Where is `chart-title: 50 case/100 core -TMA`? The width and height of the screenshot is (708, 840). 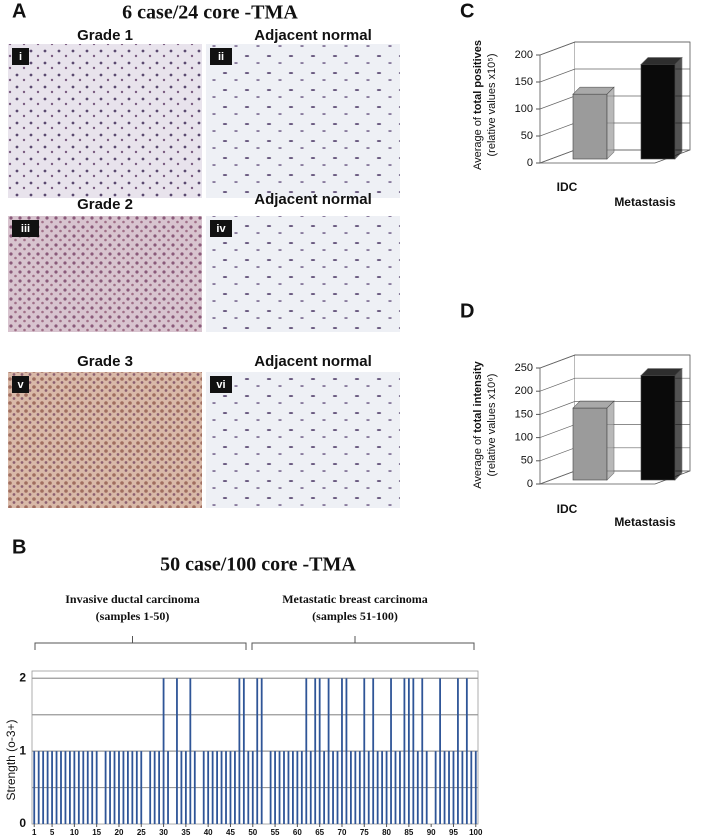 chart-title: 50 case/100 core -TMA is located at coordinates (258, 565).